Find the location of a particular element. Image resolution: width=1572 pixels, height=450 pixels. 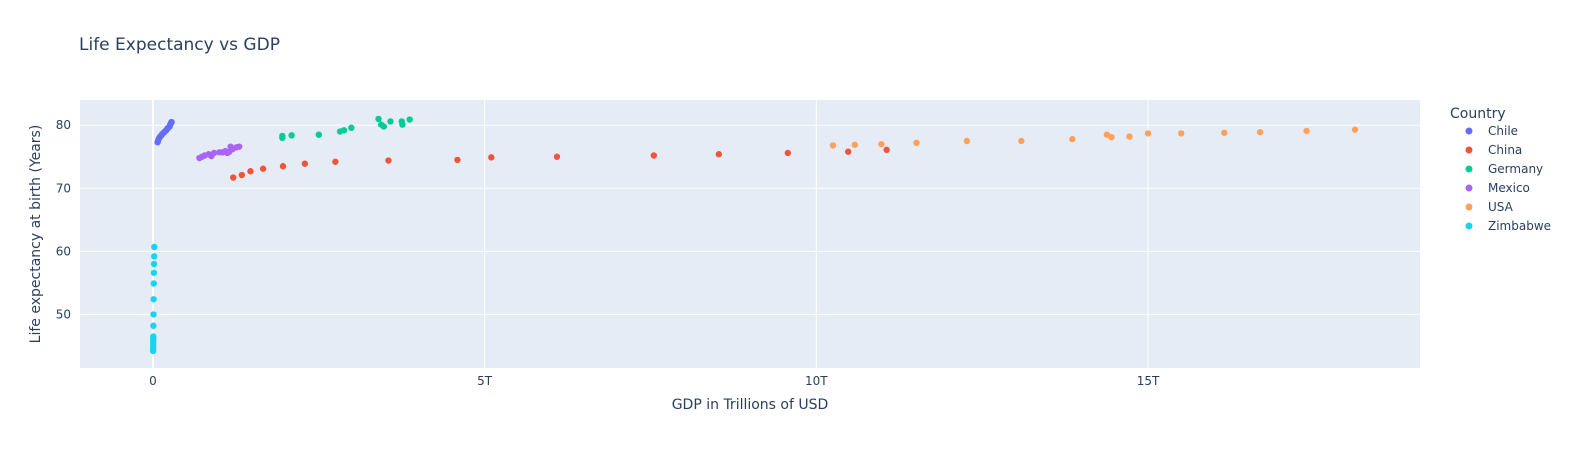

legend-items: Chile China Germany Mexico USA Zimbabwe is located at coordinates (1508, 178).